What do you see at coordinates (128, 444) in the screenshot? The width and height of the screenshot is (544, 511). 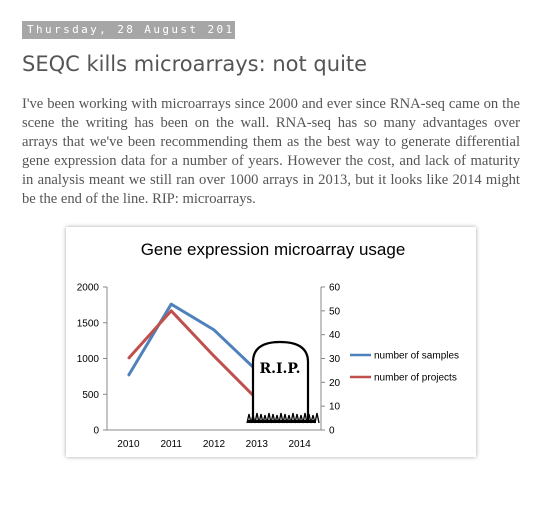 I see `x-tick-label: 2010` at bounding box center [128, 444].